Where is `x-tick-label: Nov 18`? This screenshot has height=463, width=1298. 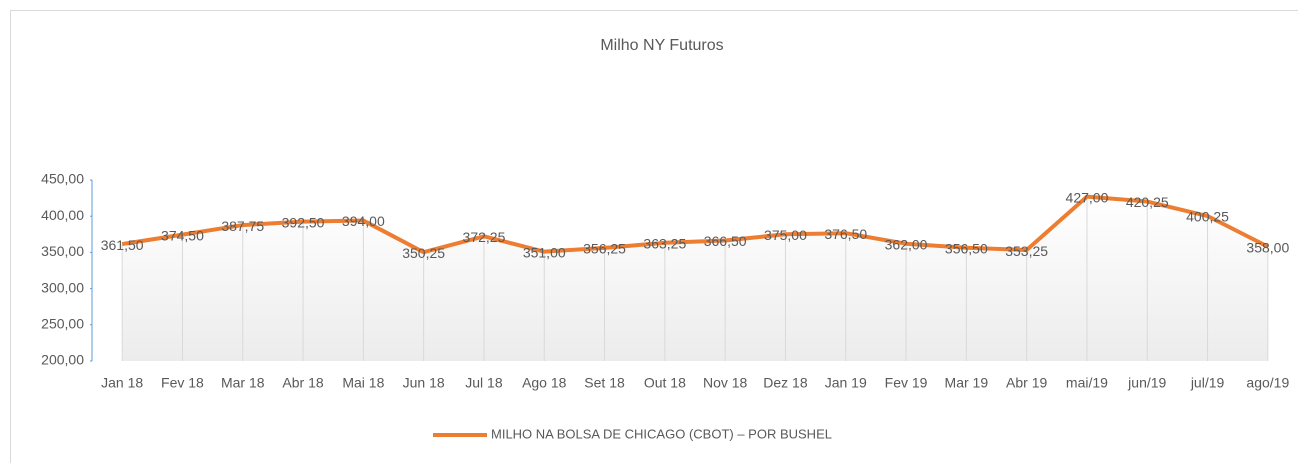
x-tick-label: Nov 18 is located at coordinates (725, 383).